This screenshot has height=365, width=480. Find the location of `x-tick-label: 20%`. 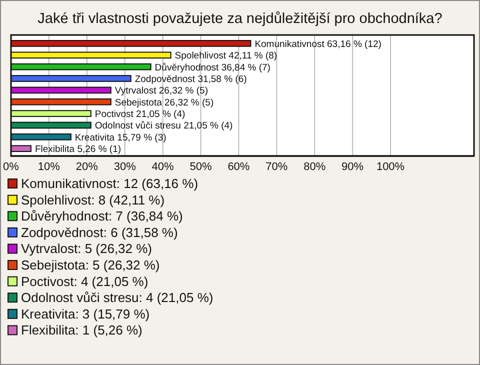

x-tick-label: 20% is located at coordinates (87, 166).